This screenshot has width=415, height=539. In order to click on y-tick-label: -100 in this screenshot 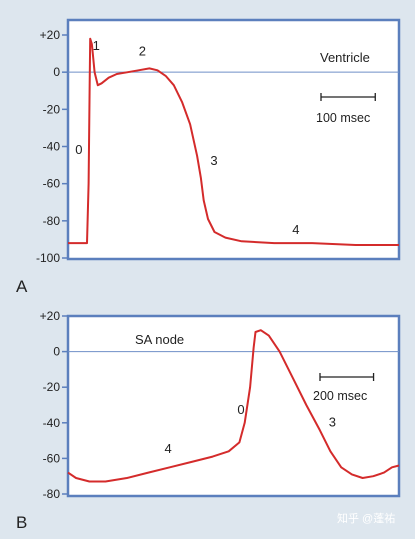, I will do `click(48, 258)`.